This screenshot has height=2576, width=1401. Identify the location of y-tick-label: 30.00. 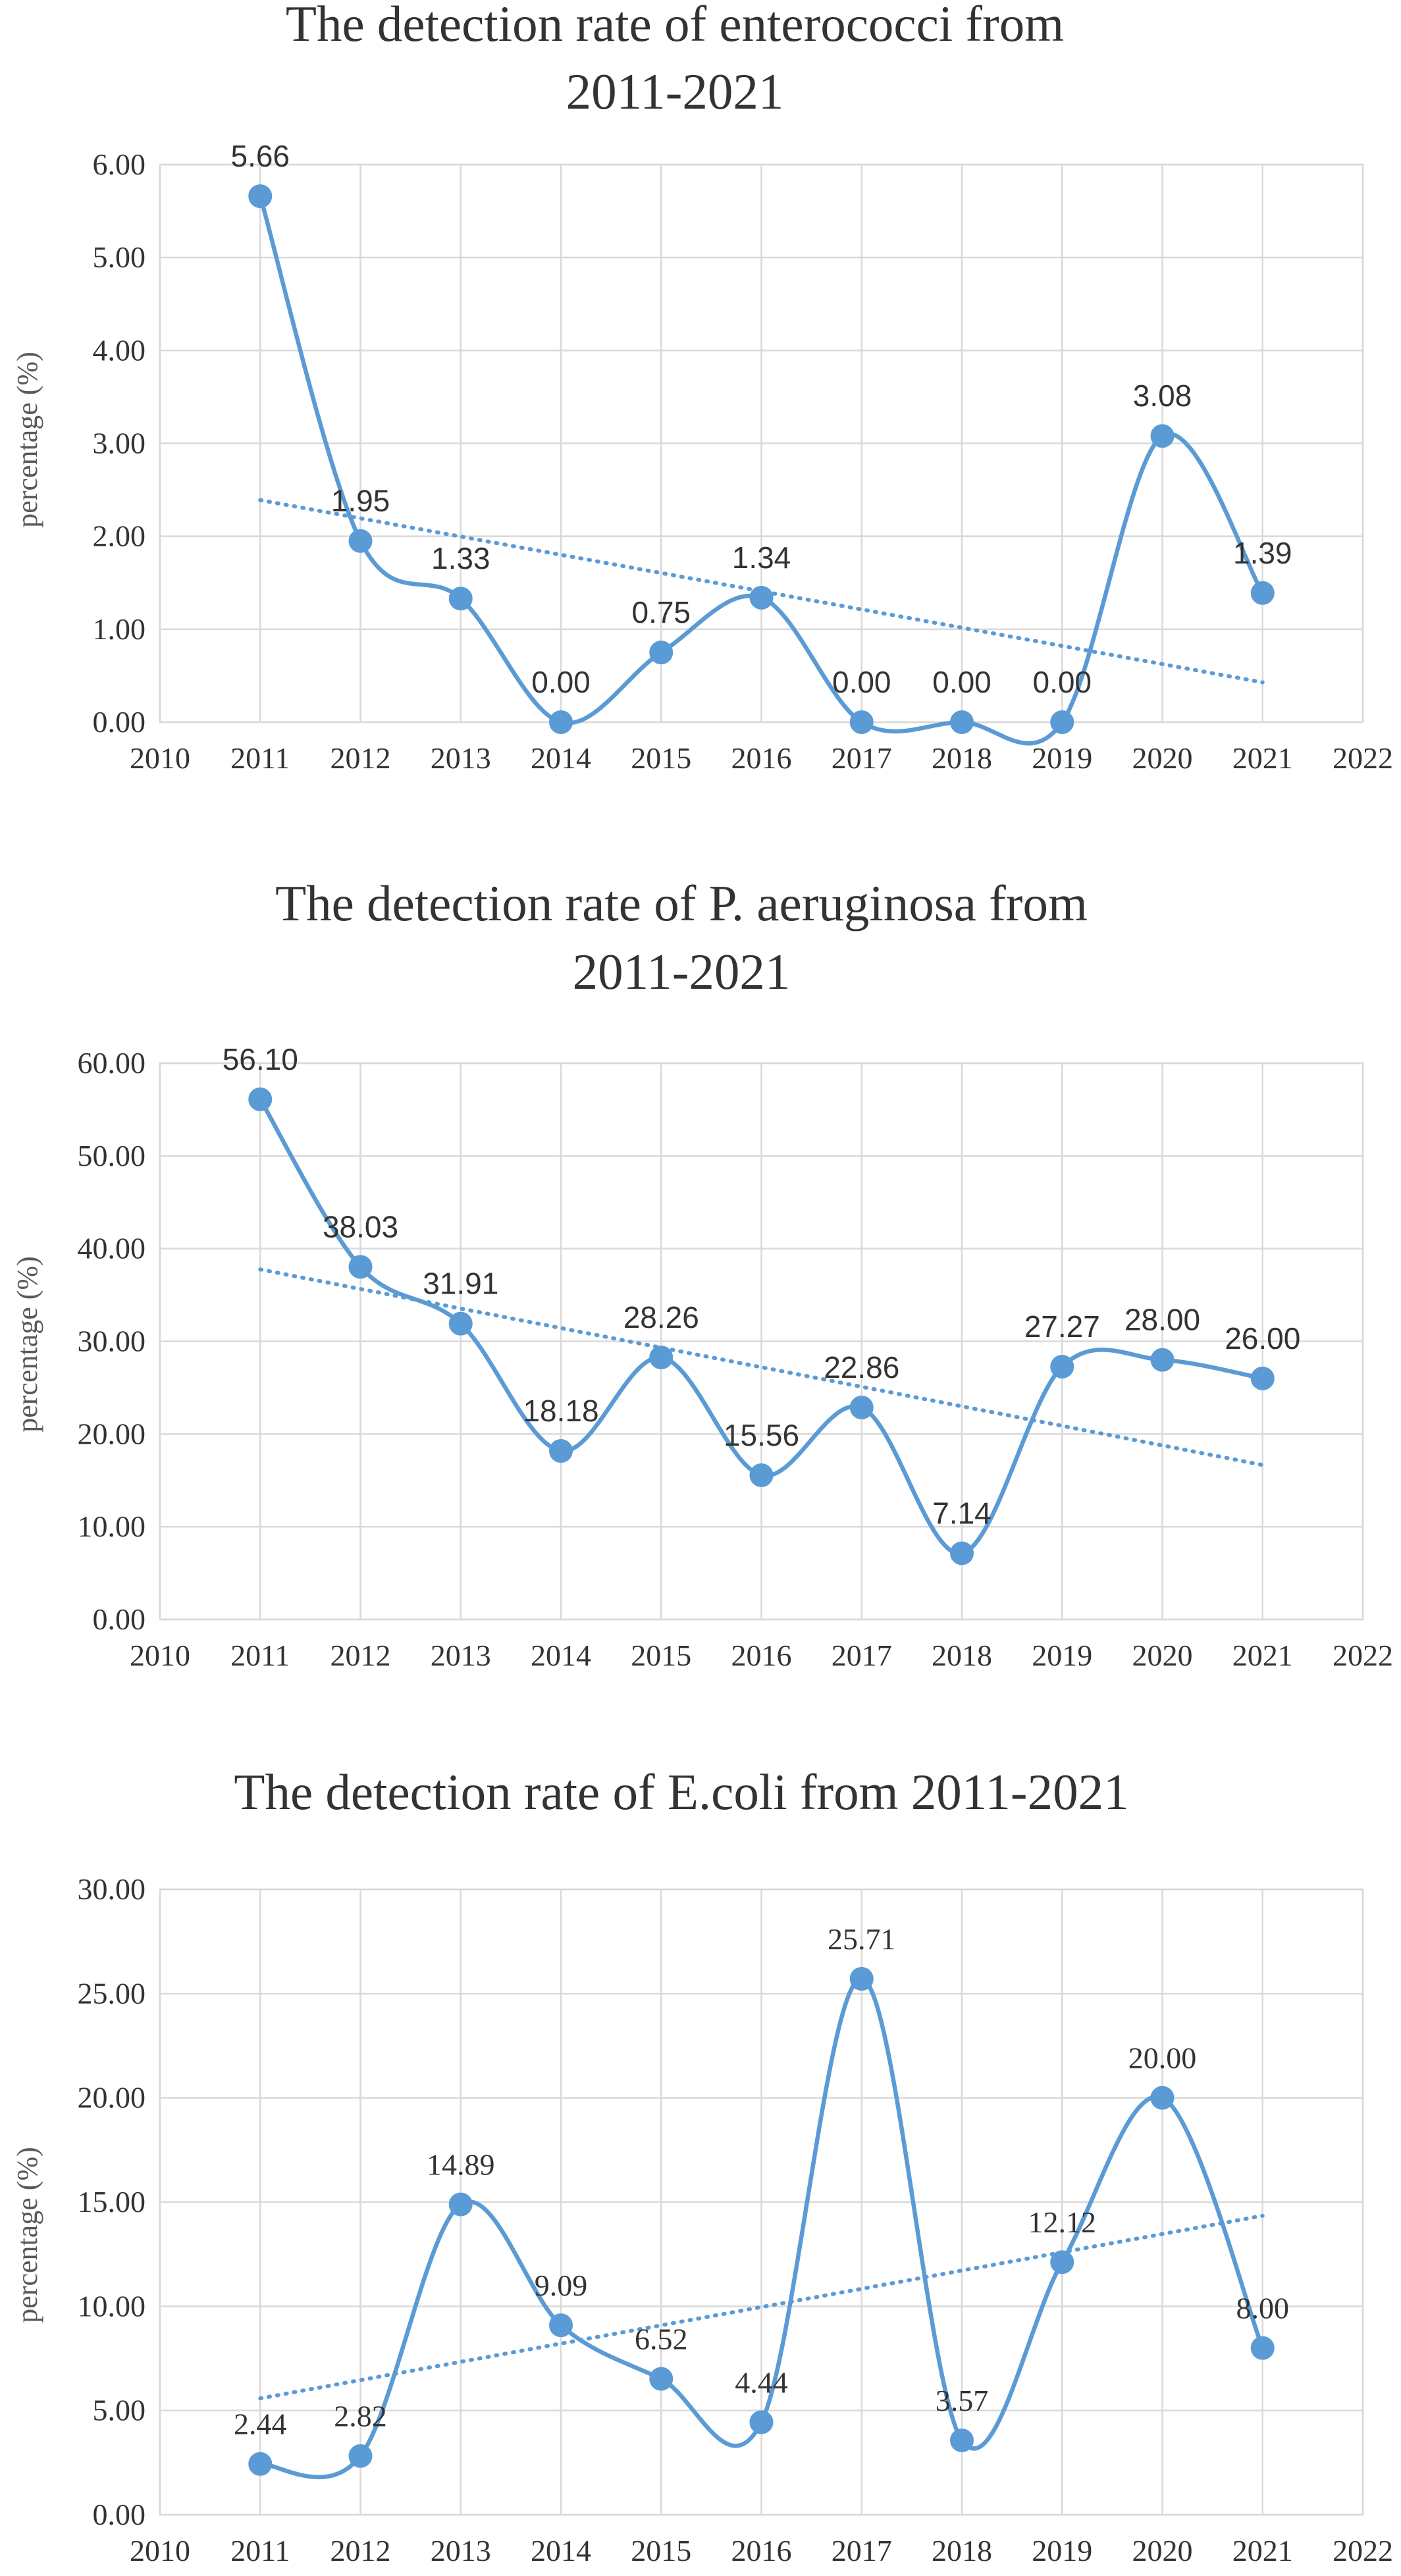
(112, 1889).